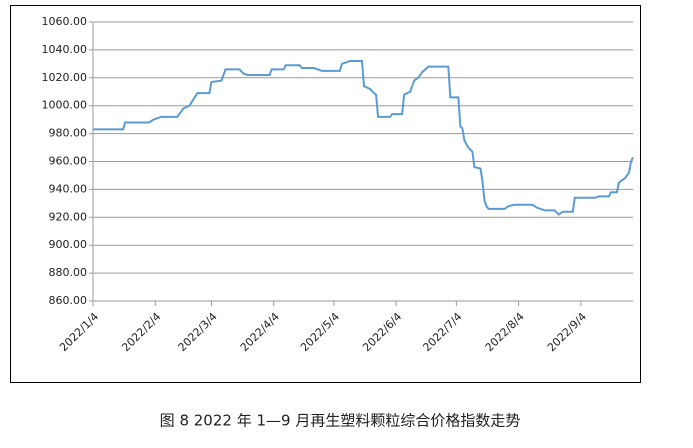 This screenshot has height=448, width=693. Describe the element at coordinates (68, 216) in the screenshot. I see `y-tick-label: 920.00` at that location.